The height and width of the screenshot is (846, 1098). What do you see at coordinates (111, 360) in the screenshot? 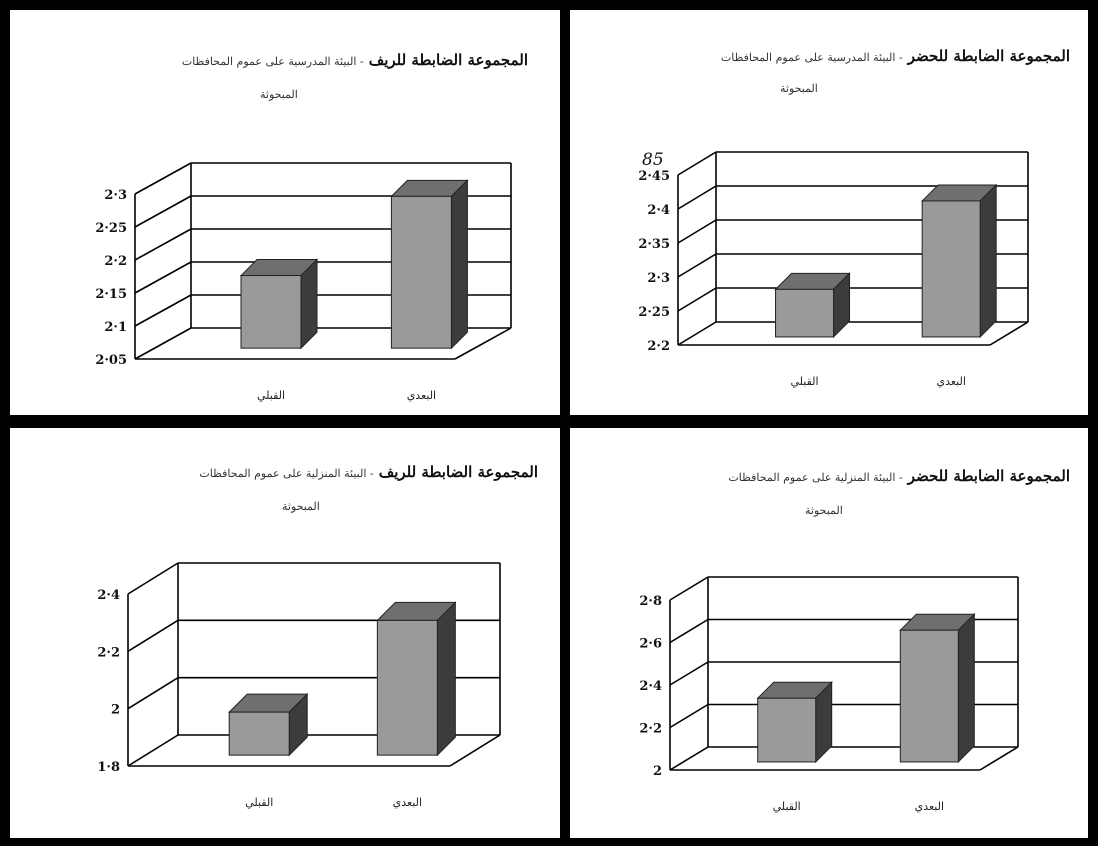
I see `y-tick-label: 2·05` at bounding box center [111, 360].